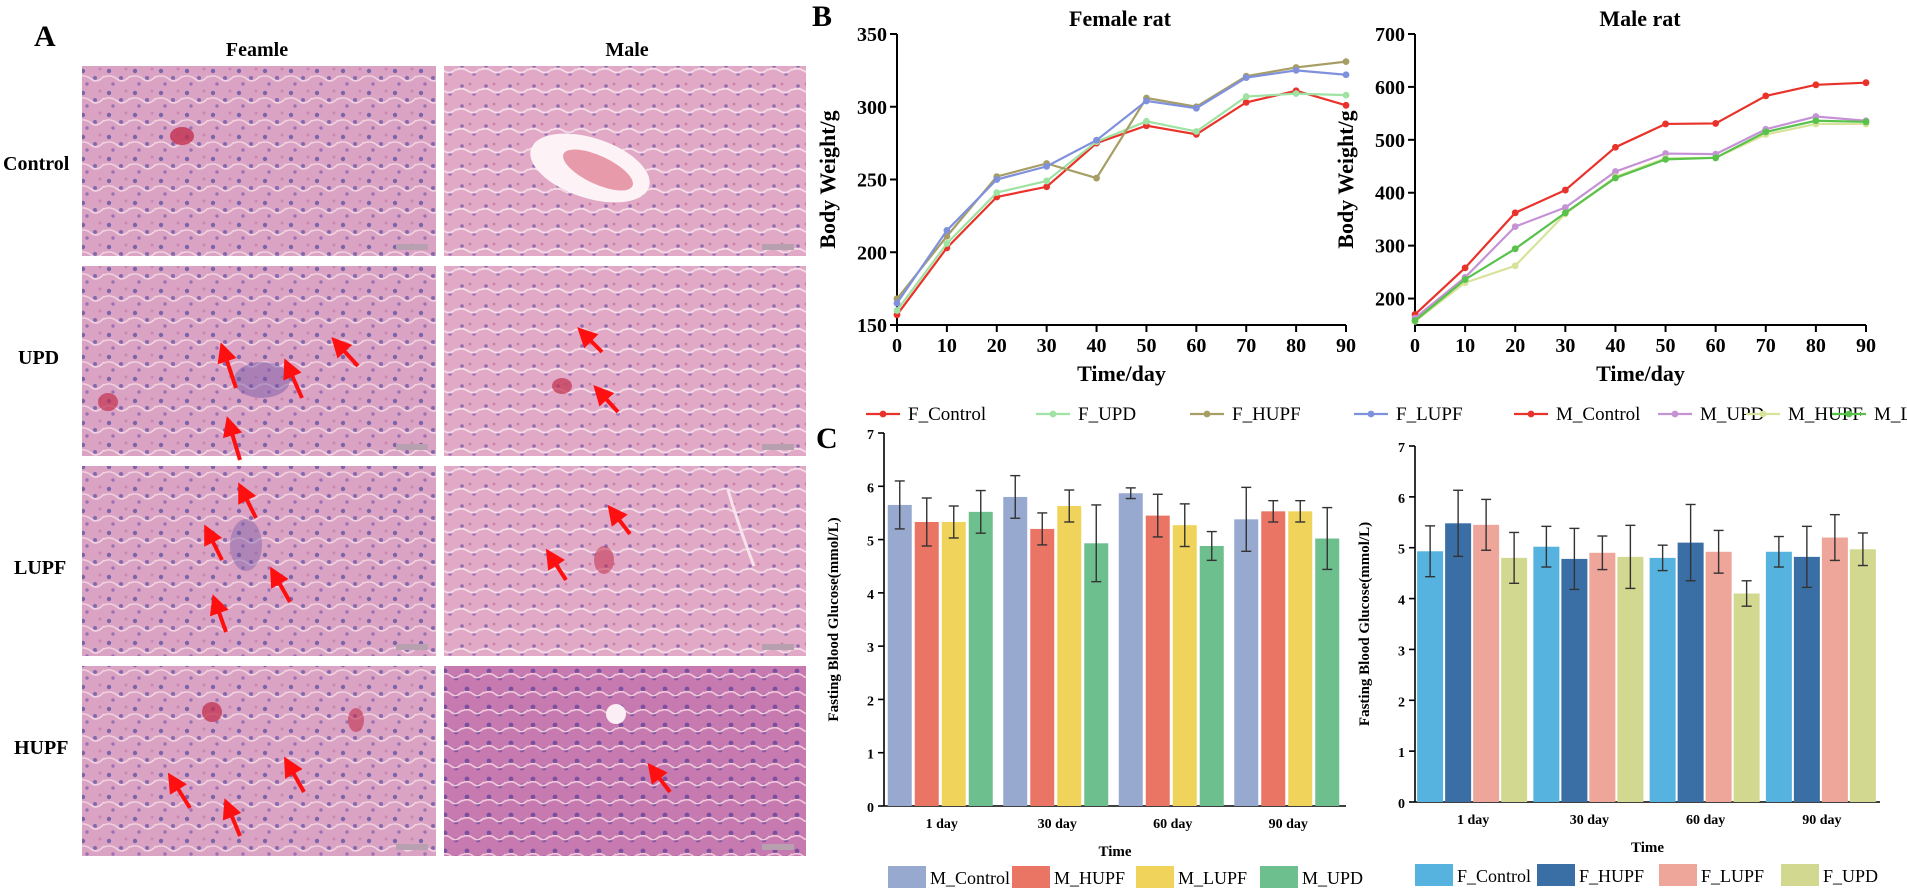 Image resolution: width=1907 pixels, height=893 pixels. What do you see at coordinates (907, 877) in the screenshot?
I see `legend-swatch-M_Control` at bounding box center [907, 877].